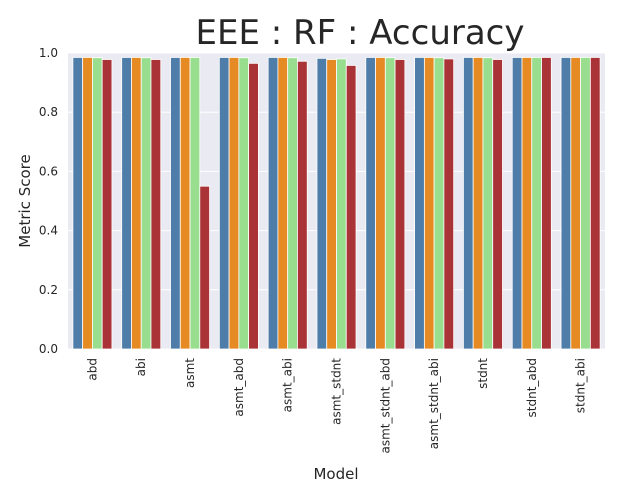  Describe the element at coordinates (360, 33) in the screenshot. I see `chart-title: EEE : RF : Accuracy` at that location.